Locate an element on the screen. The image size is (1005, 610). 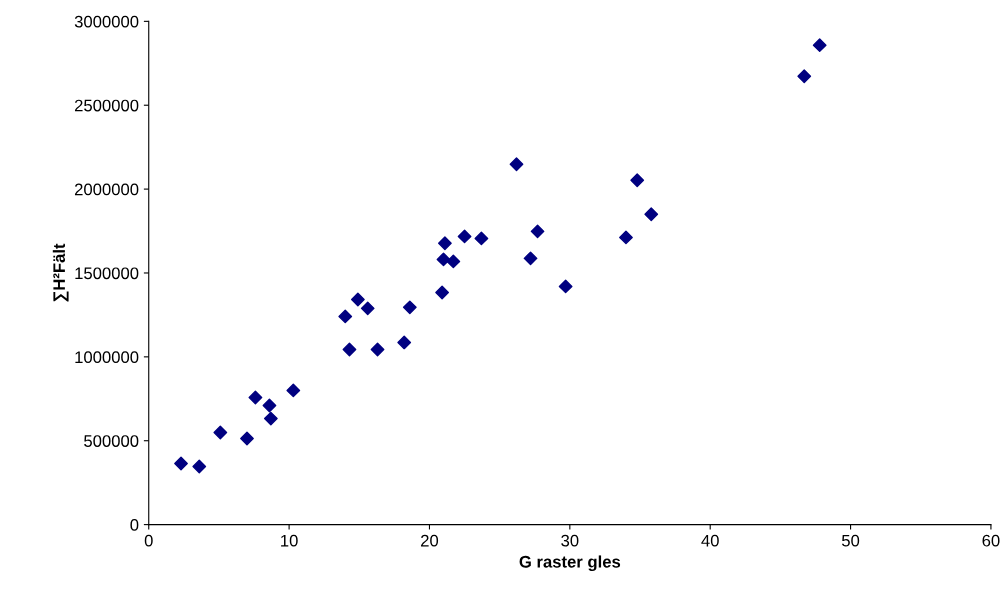
y-tick-label: 2000000 is located at coordinates (106, 189).